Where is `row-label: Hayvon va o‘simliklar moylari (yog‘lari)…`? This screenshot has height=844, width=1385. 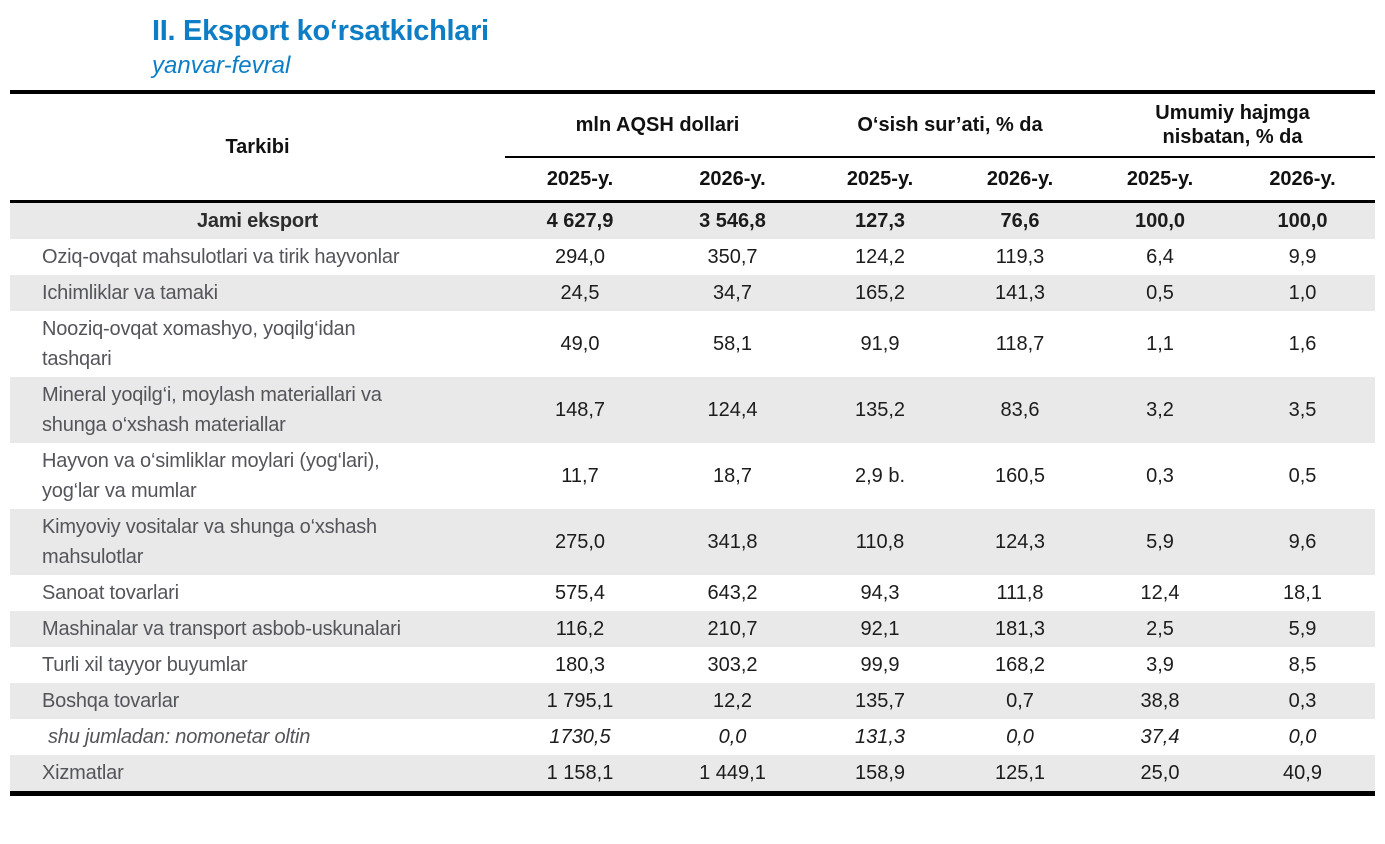
row-label: Hayvon va o‘simliklar moylari (yog‘lari)… is located at coordinates (257, 476).